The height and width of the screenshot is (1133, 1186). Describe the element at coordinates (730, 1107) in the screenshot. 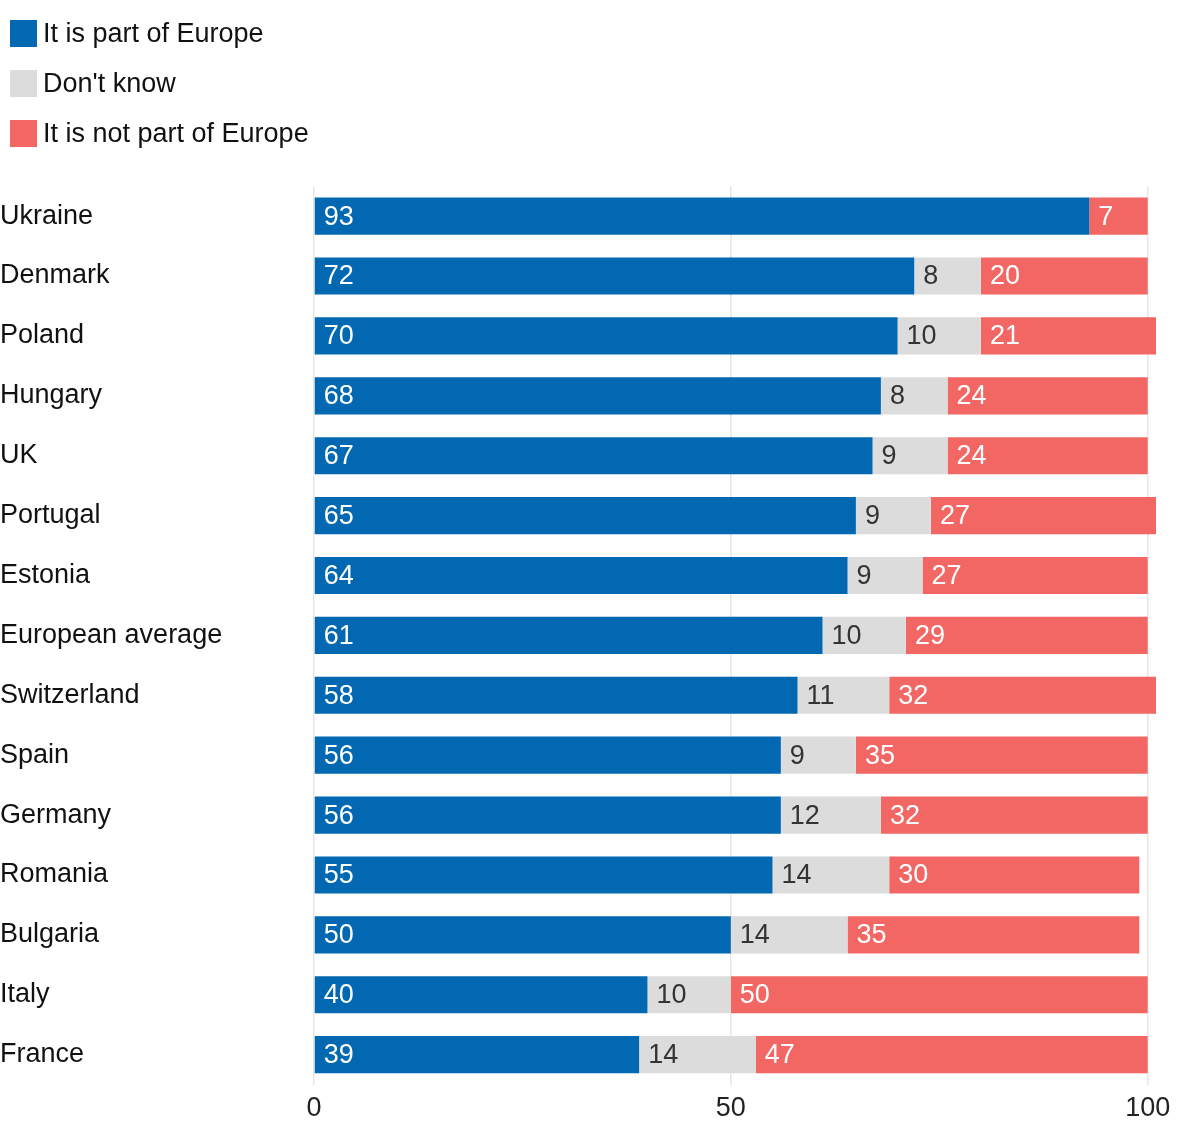

I see `x-tick-label: 50` at that location.